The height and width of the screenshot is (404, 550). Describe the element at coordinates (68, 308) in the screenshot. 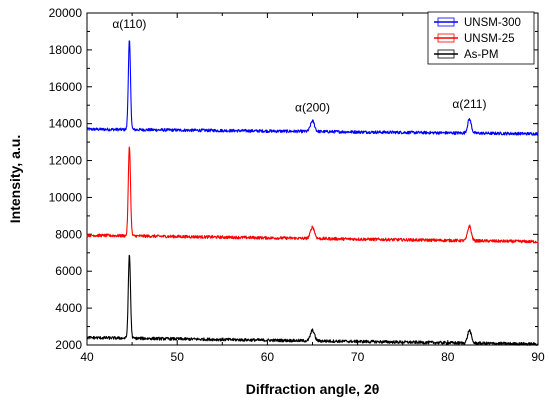

I see `y-tick-label: 4000` at that location.